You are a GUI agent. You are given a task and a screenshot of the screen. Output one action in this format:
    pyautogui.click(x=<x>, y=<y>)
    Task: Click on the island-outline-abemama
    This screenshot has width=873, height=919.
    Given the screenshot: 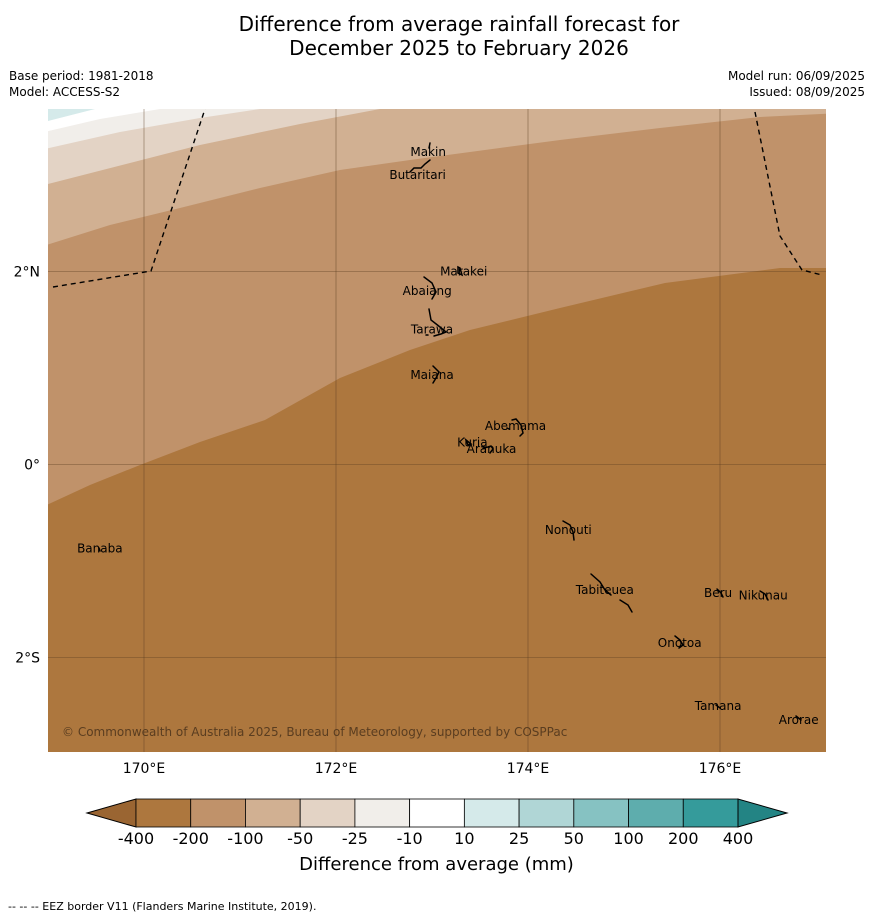 What is the action you would take?
    pyautogui.click(x=517, y=427)
    